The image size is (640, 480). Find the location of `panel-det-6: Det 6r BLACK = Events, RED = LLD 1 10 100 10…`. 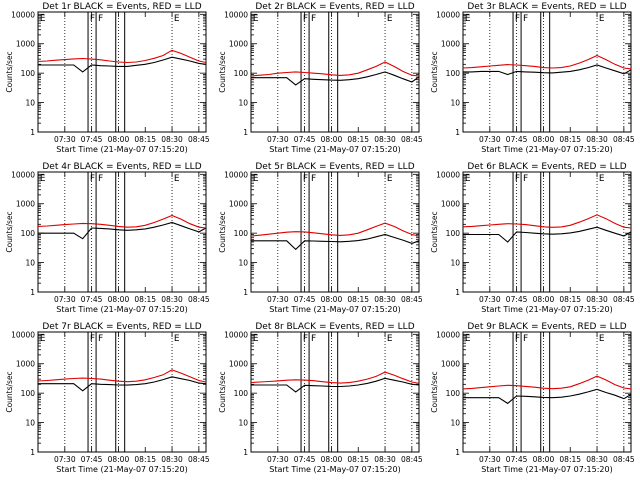

panel-det-6: Det 6r BLACK = Events, RED = LLD 1 10 100 10… is located at coordinates (532, 238).